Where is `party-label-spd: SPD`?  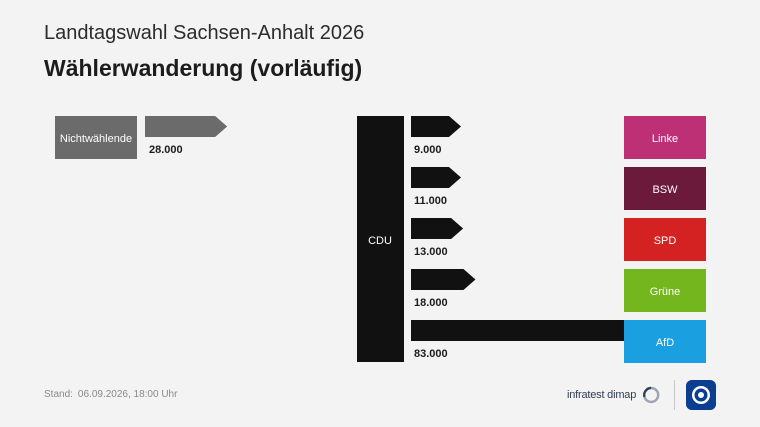
party-label-spd: SPD is located at coordinates (665, 241).